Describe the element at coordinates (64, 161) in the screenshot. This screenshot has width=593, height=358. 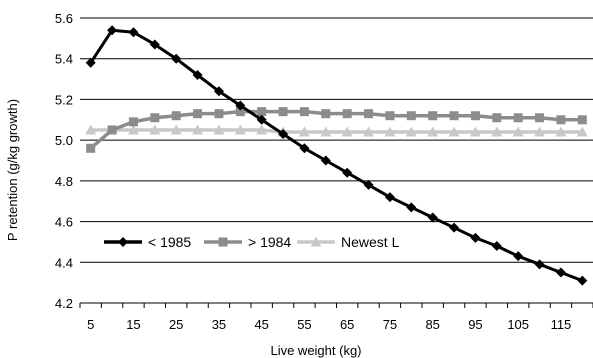
I see `y-axis-ticks: 4.2 4.4 4.6 4.8 5.0 5.2 5.4 5.6` at that location.